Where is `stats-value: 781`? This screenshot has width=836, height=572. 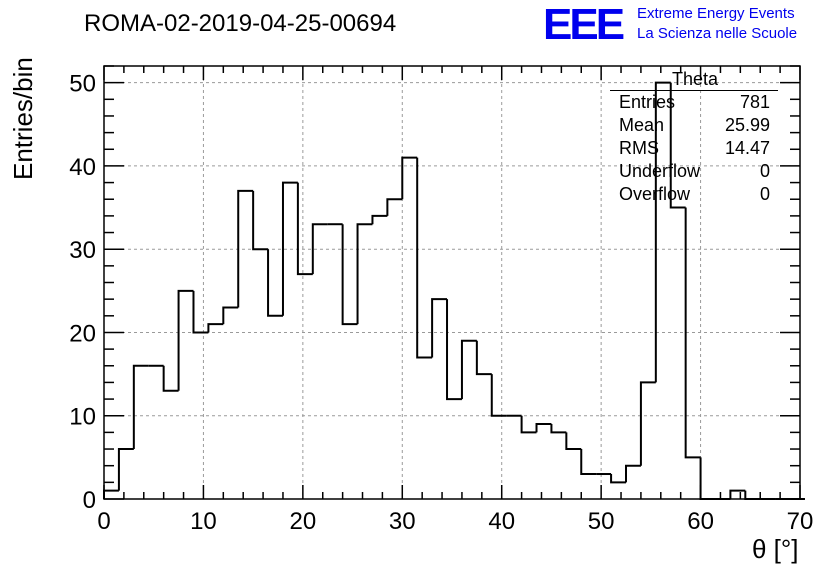 stats-value: 781 is located at coordinates (754, 102).